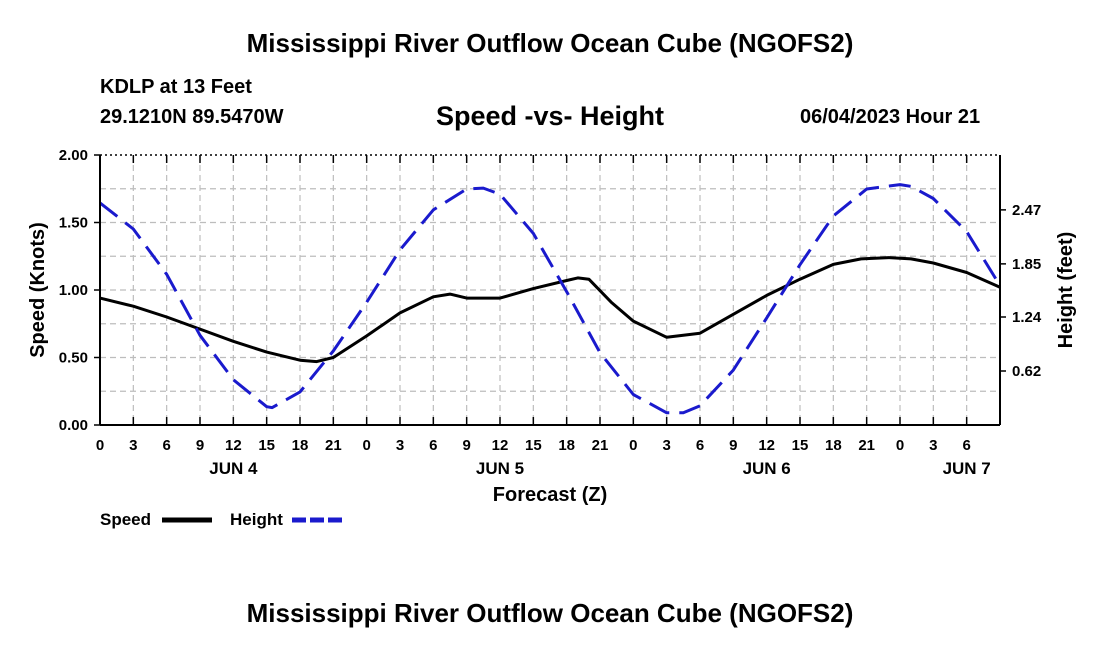  What do you see at coordinates (1027, 317) in the screenshot?
I see `y2-tick-label: 1.24` at bounding box center [1027, 317].